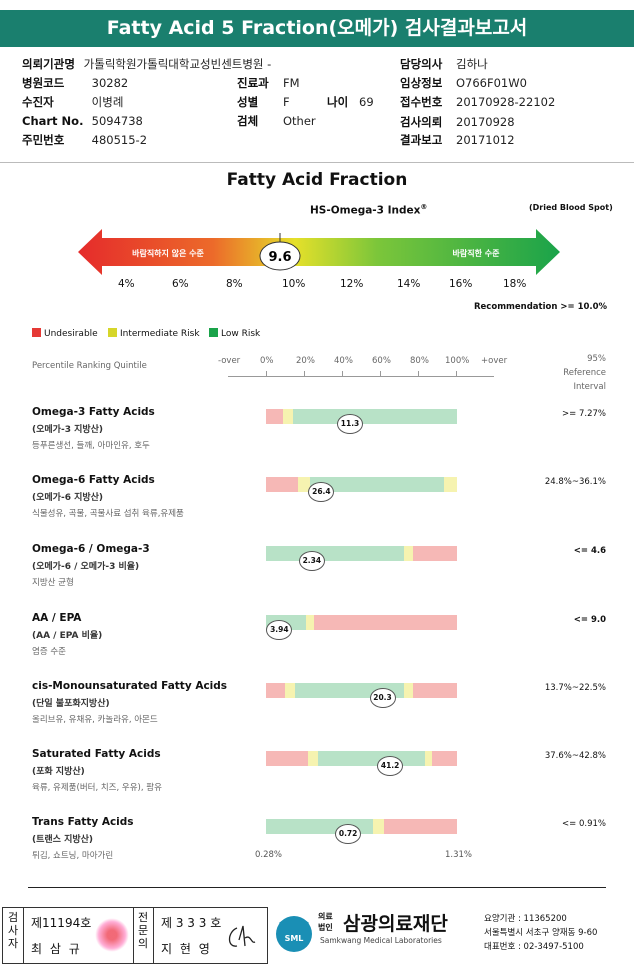 The height and width of the screenshot is (973, 634). I want to click on fatty-acid-sources: 식물성유, 곡물, 곡물사료 섭취 육류,유제품, so click(108, 514).